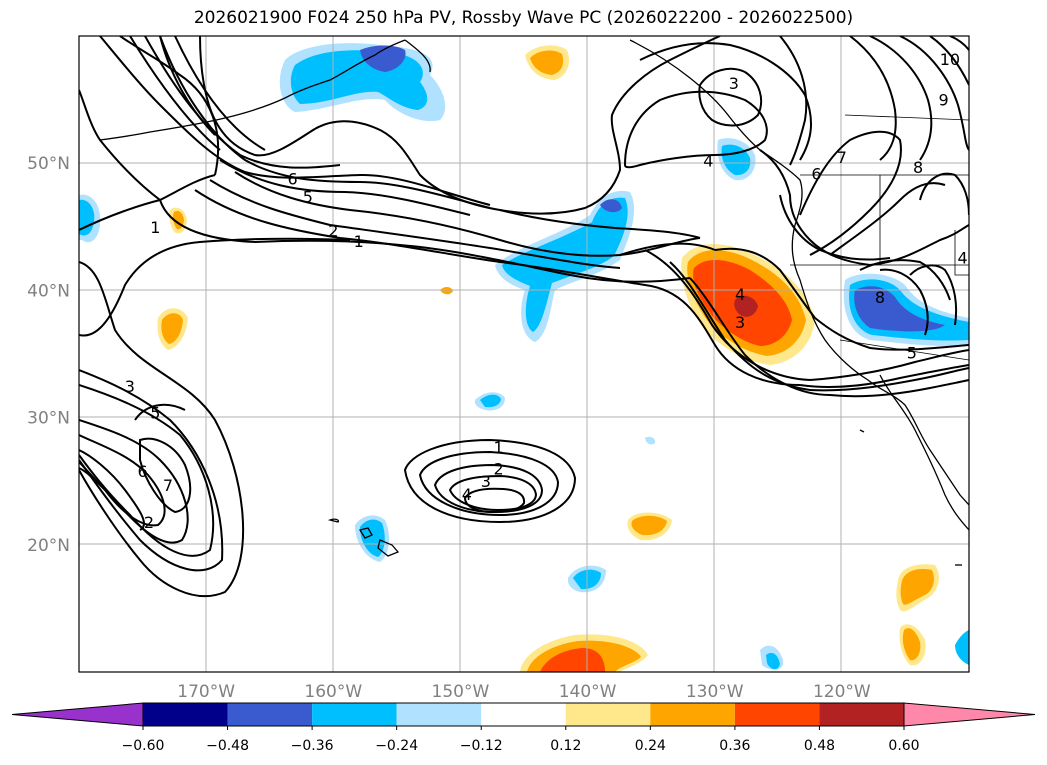 The width and height of the screenshot is (1047, 765). I want to click on y-tick-label: 20°N, so click(48, 546).